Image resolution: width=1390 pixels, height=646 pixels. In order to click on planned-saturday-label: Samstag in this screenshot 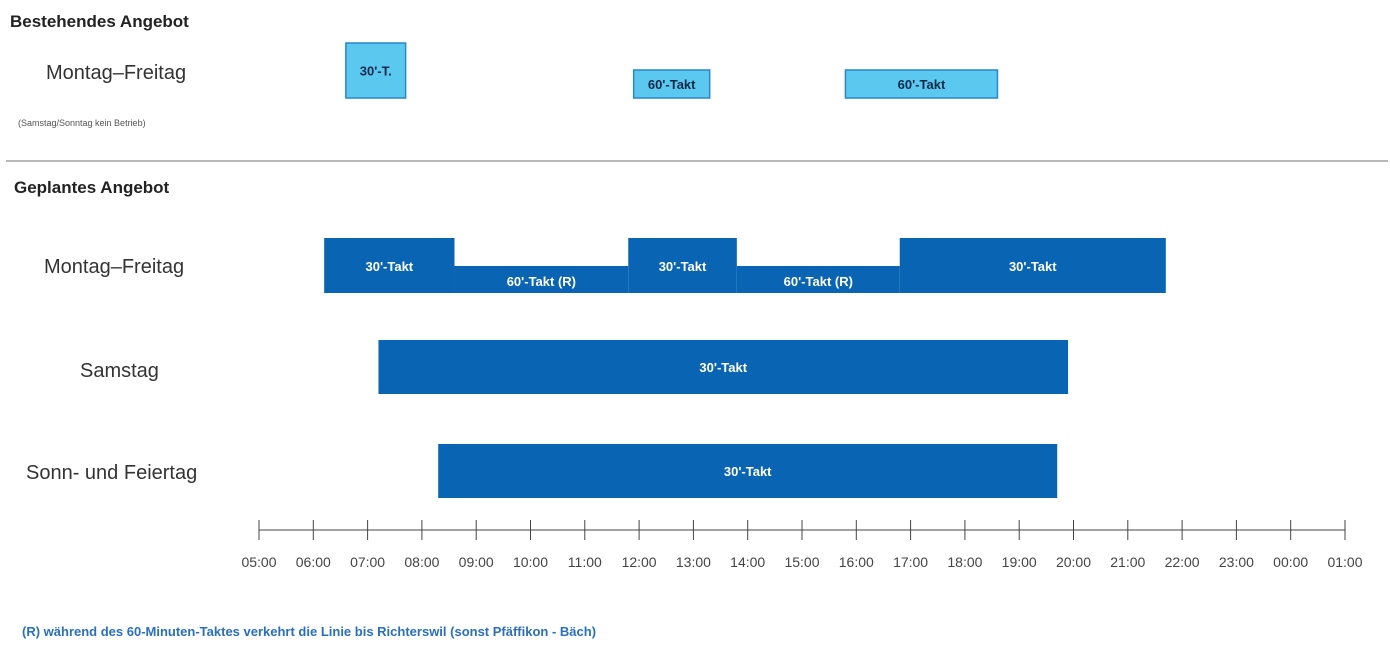, I will do `click(119, 371)`.